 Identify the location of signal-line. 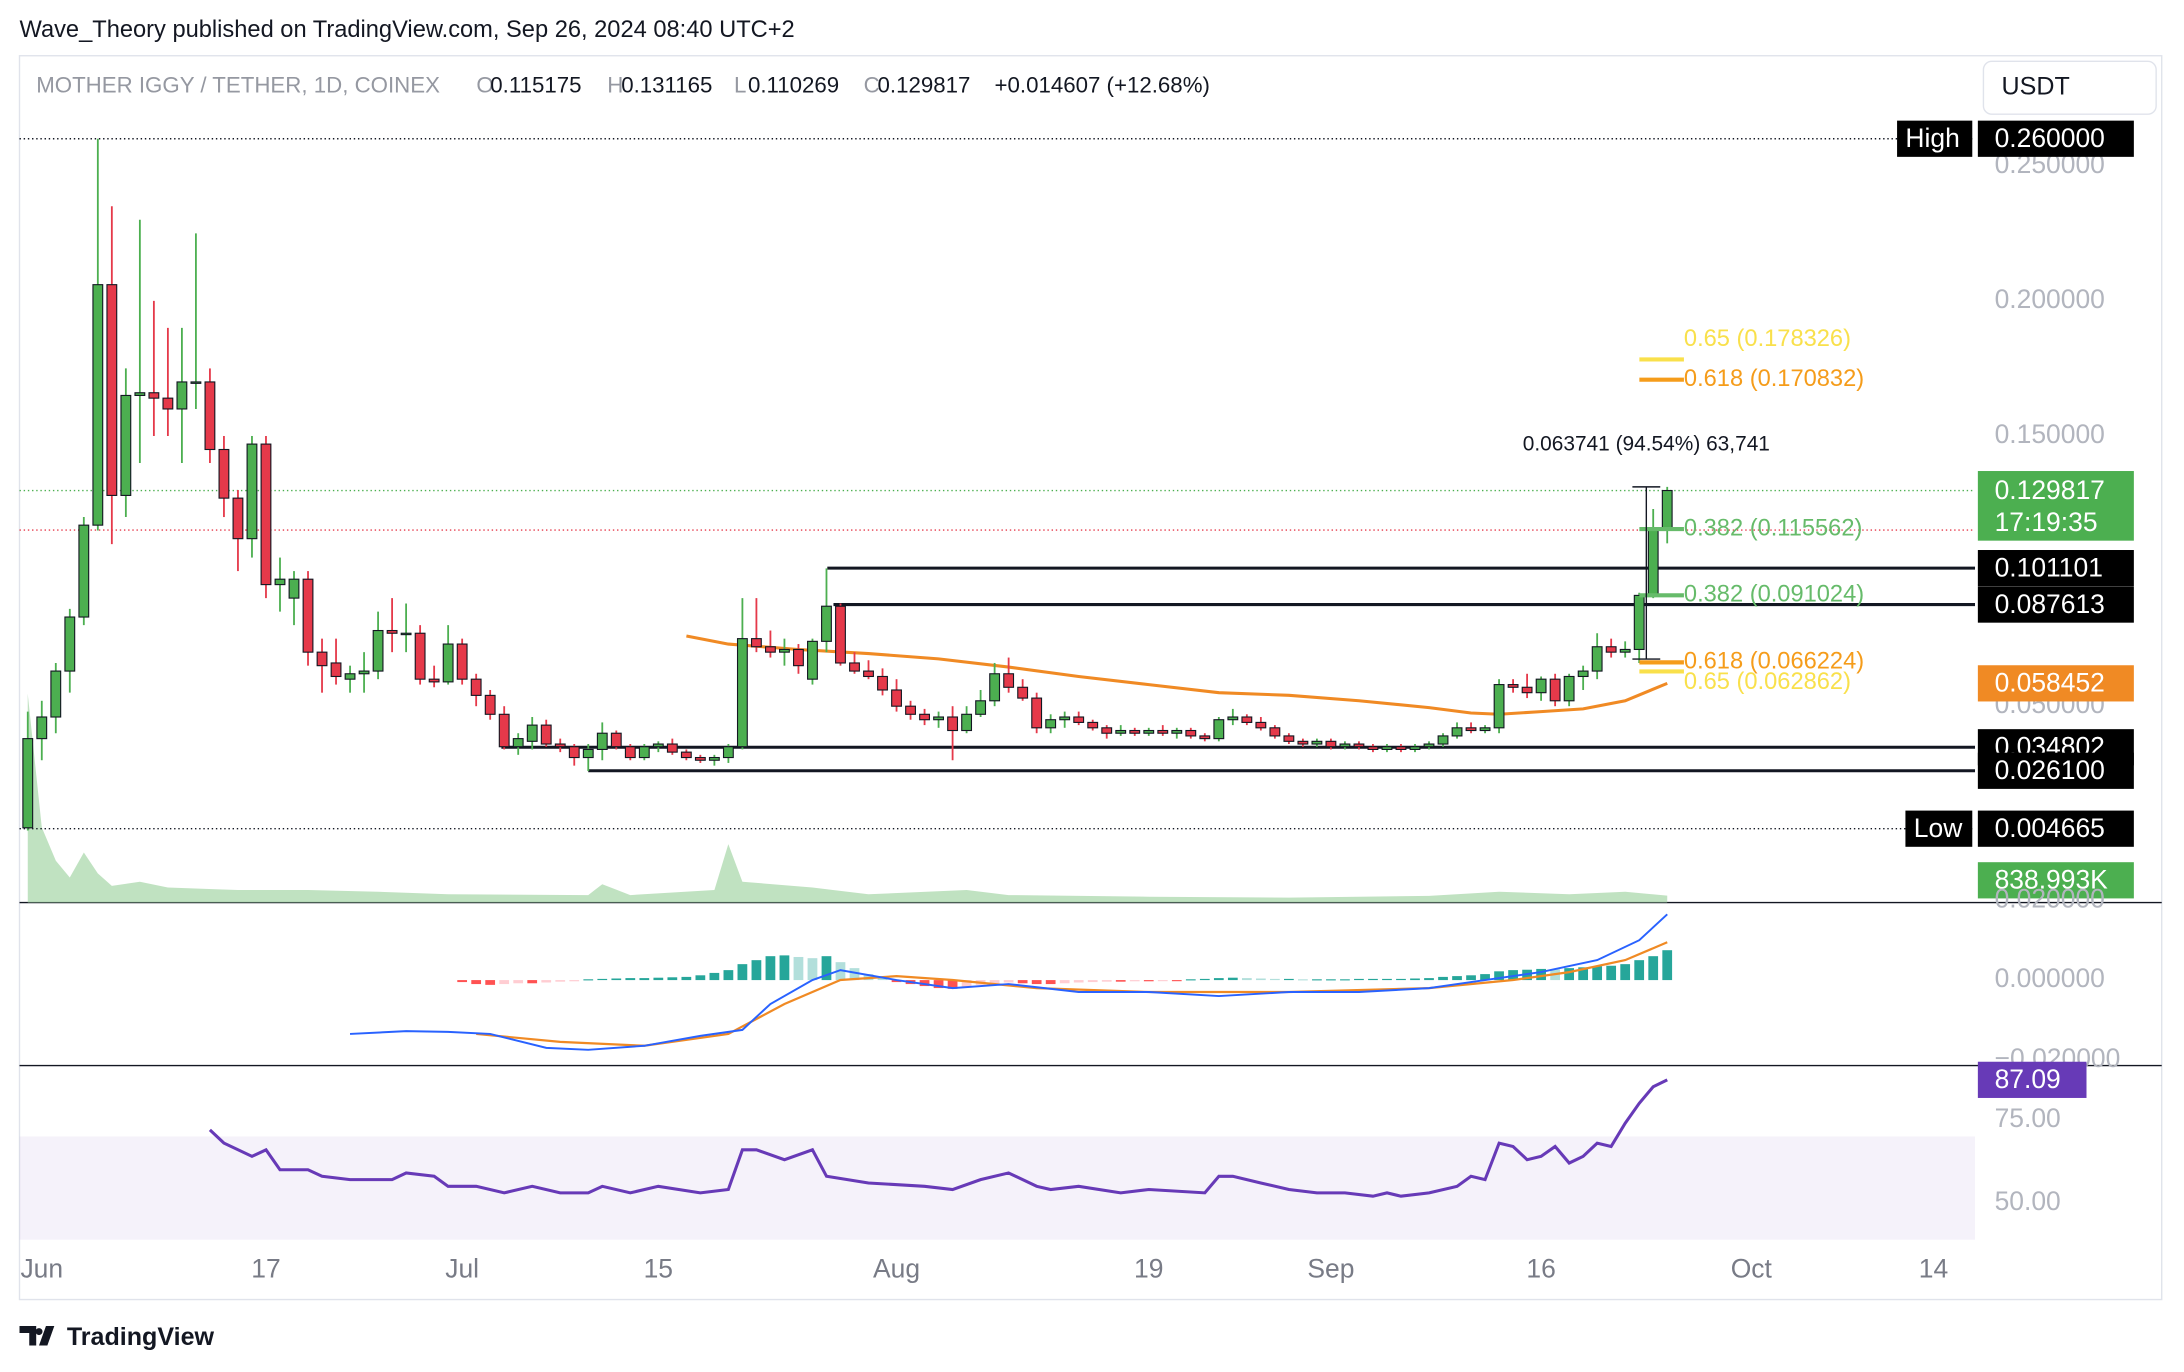
(1072, 994).